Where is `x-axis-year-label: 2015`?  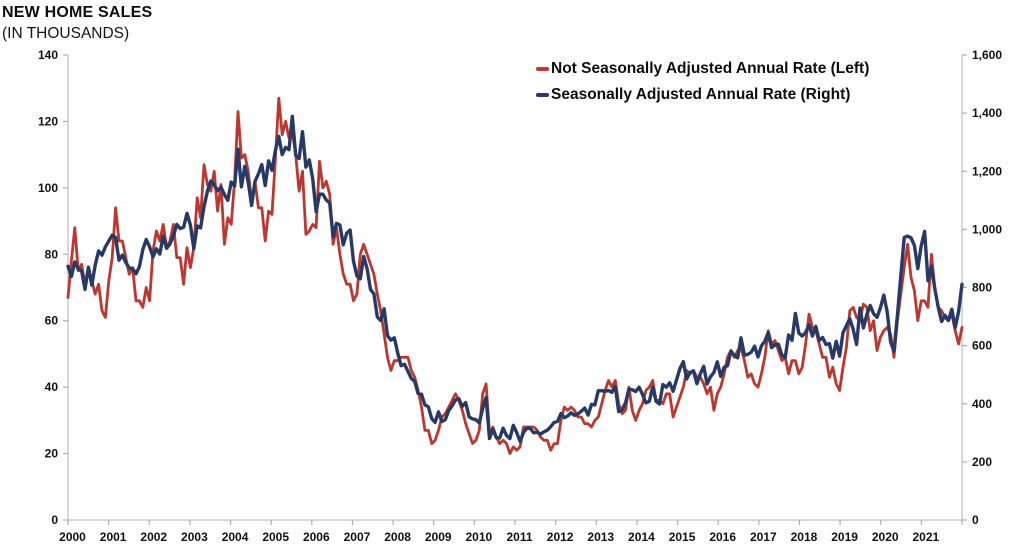 x-axis-year-label: 2015 is located at coordinates (682, 537).